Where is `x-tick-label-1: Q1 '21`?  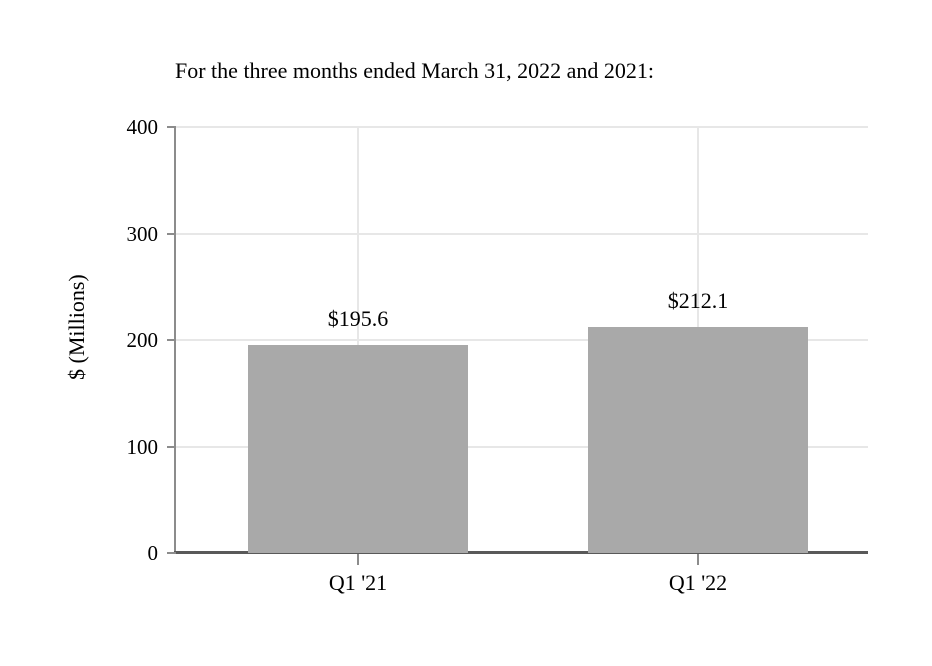
x-tick-label-1: Q1 '21 is located at coordinates (358, 582).